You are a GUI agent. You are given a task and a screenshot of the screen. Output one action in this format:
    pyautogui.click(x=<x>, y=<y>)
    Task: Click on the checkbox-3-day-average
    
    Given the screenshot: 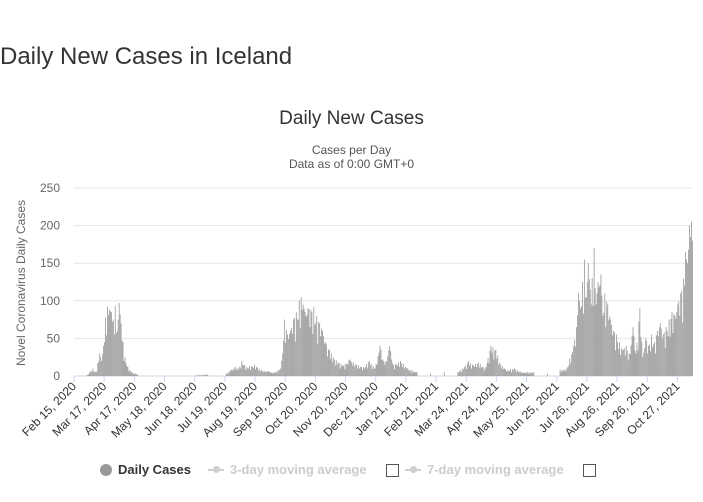 What is the action you would take?
    pyautogui.click(x=392, y=470)
    